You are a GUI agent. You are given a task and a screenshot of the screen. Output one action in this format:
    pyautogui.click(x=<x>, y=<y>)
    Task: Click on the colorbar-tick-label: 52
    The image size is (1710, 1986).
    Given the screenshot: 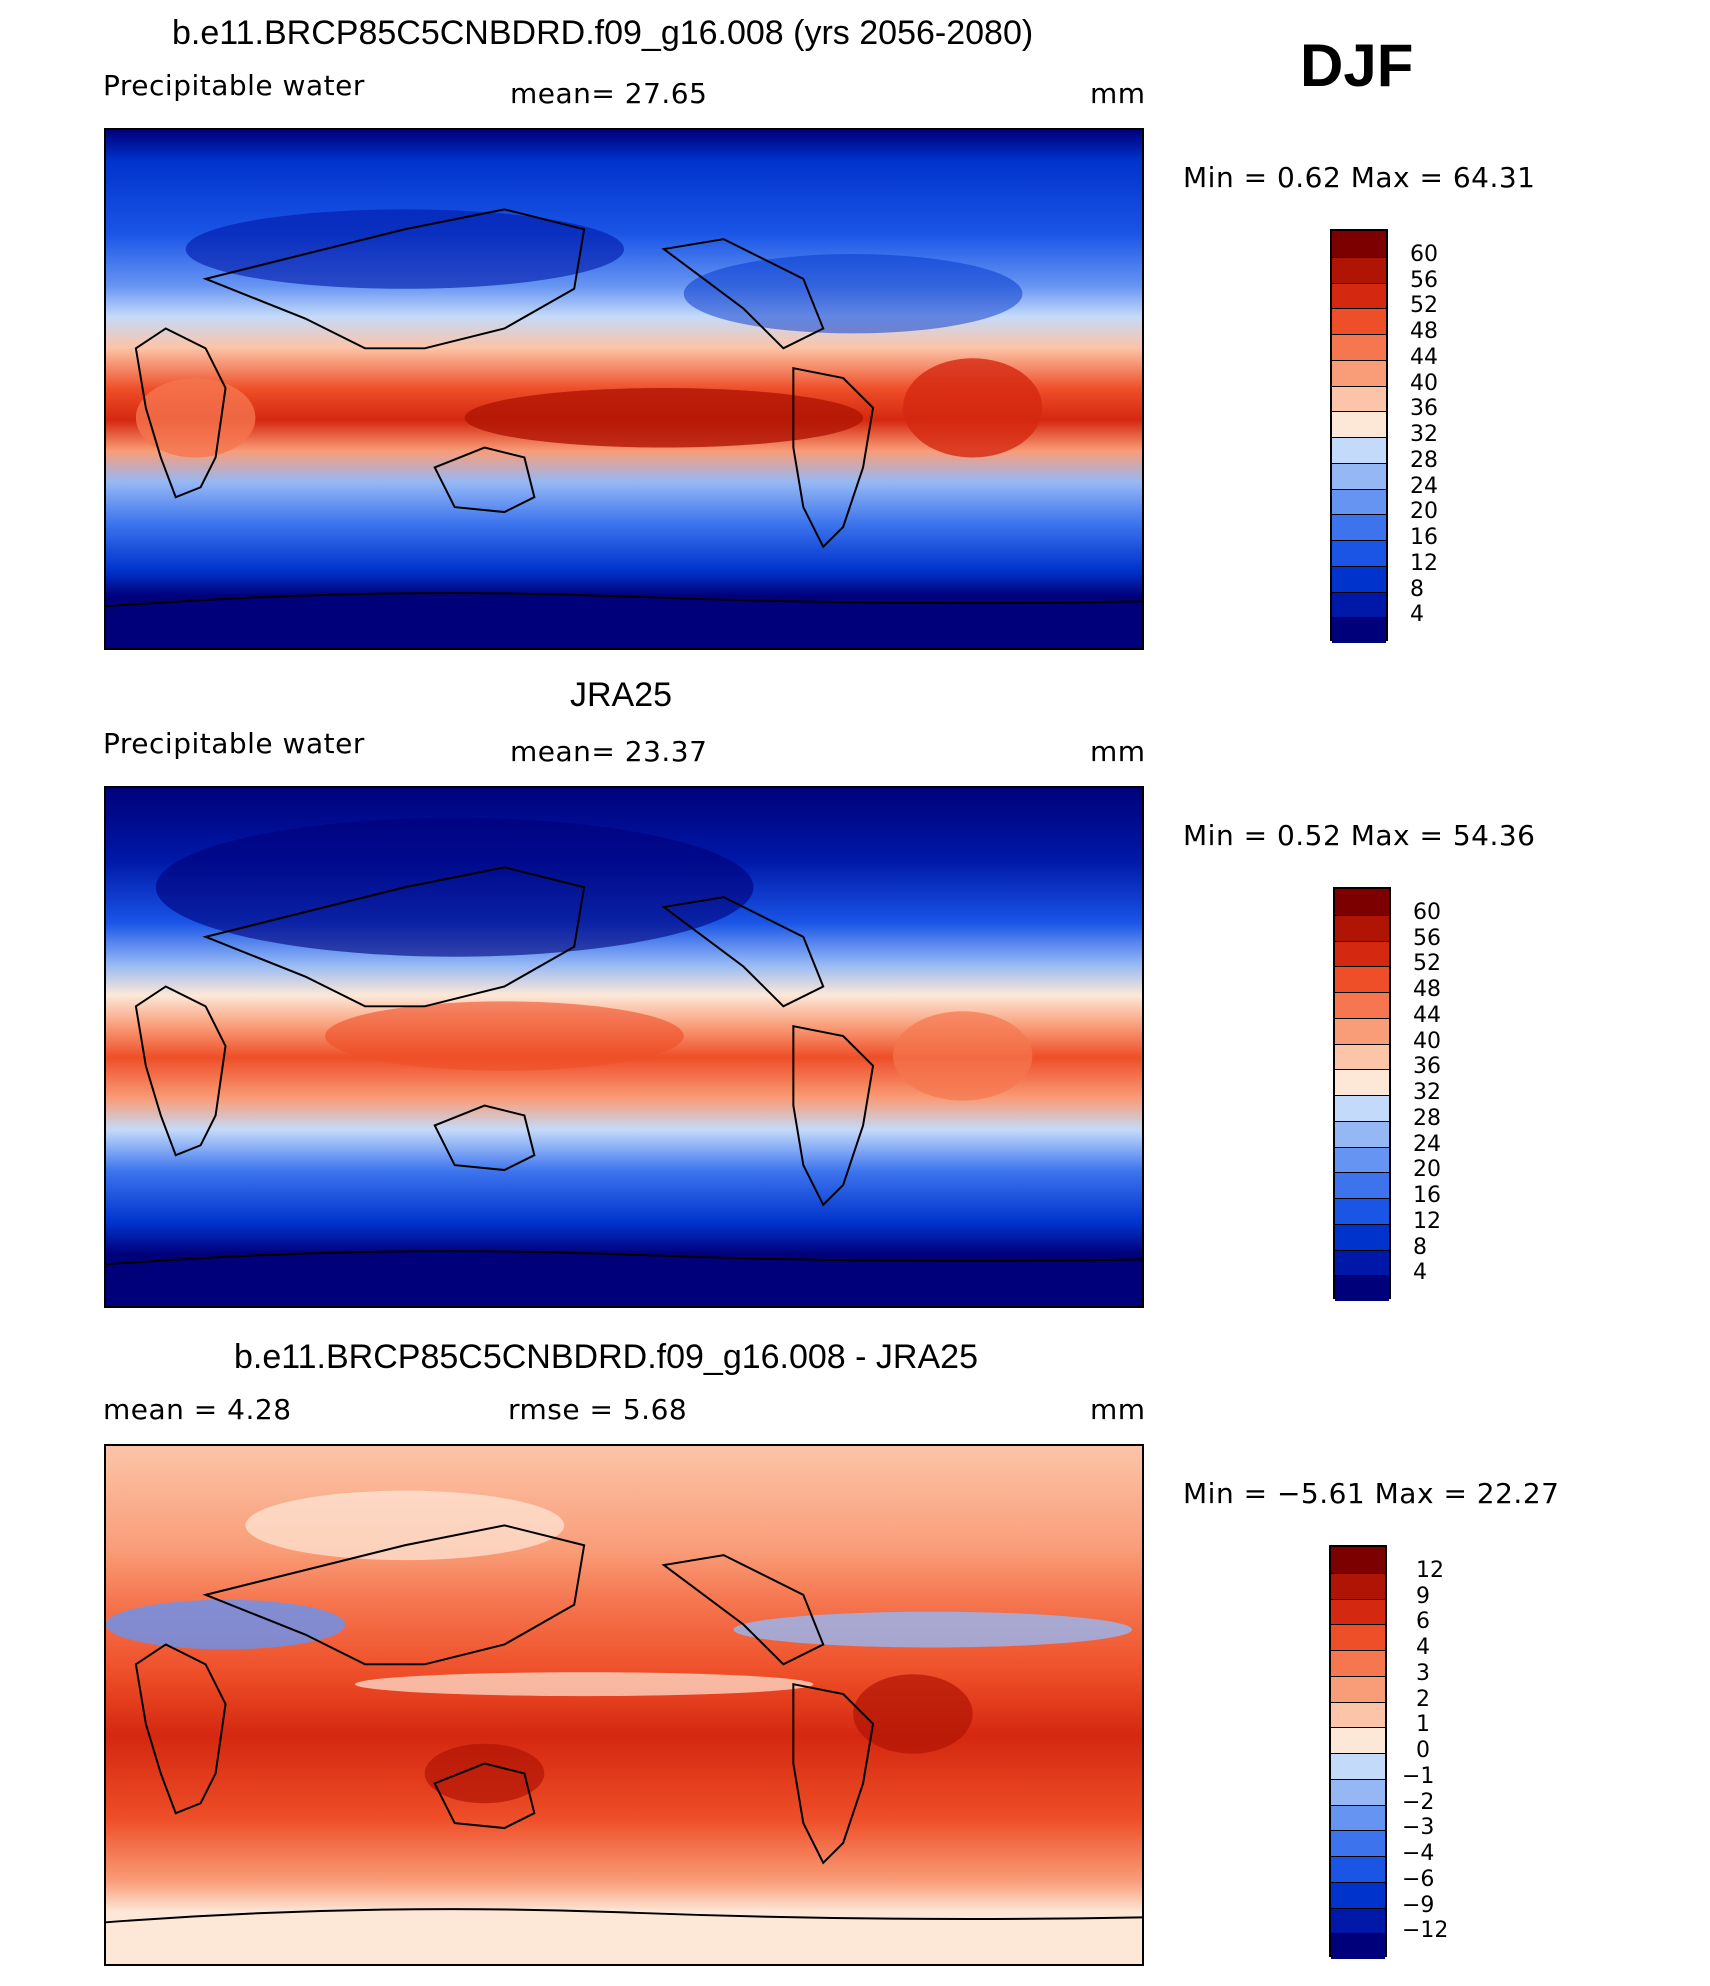 What is the action you would take?
    pyautogui.click(x=1427, y=964)
    